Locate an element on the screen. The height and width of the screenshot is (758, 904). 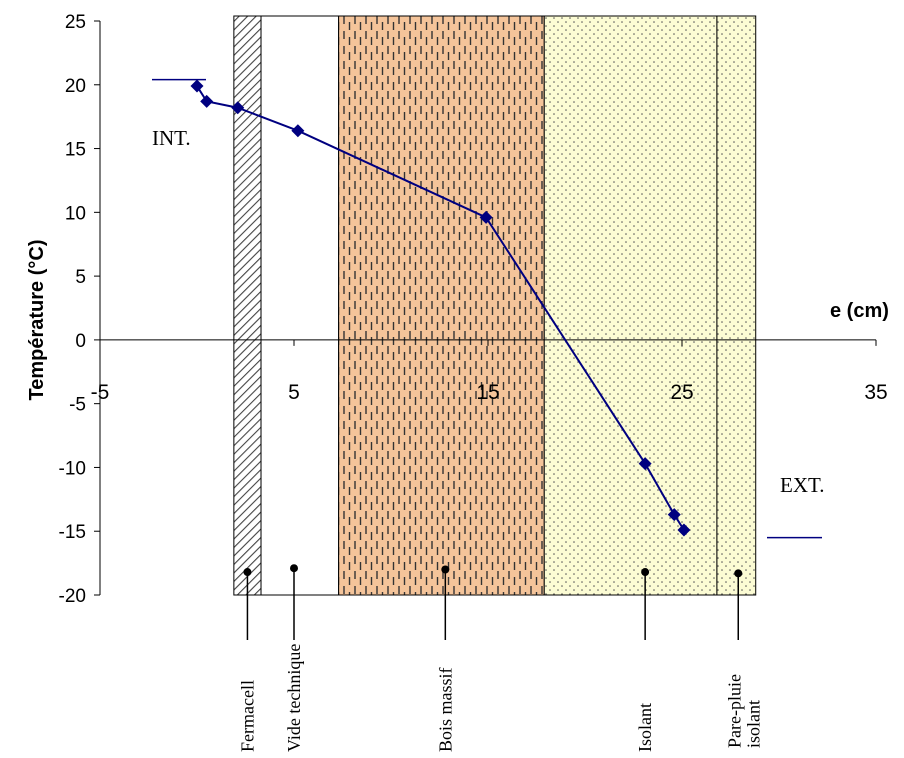
y-tick-label: 5 is located at coordinates (80, 277).